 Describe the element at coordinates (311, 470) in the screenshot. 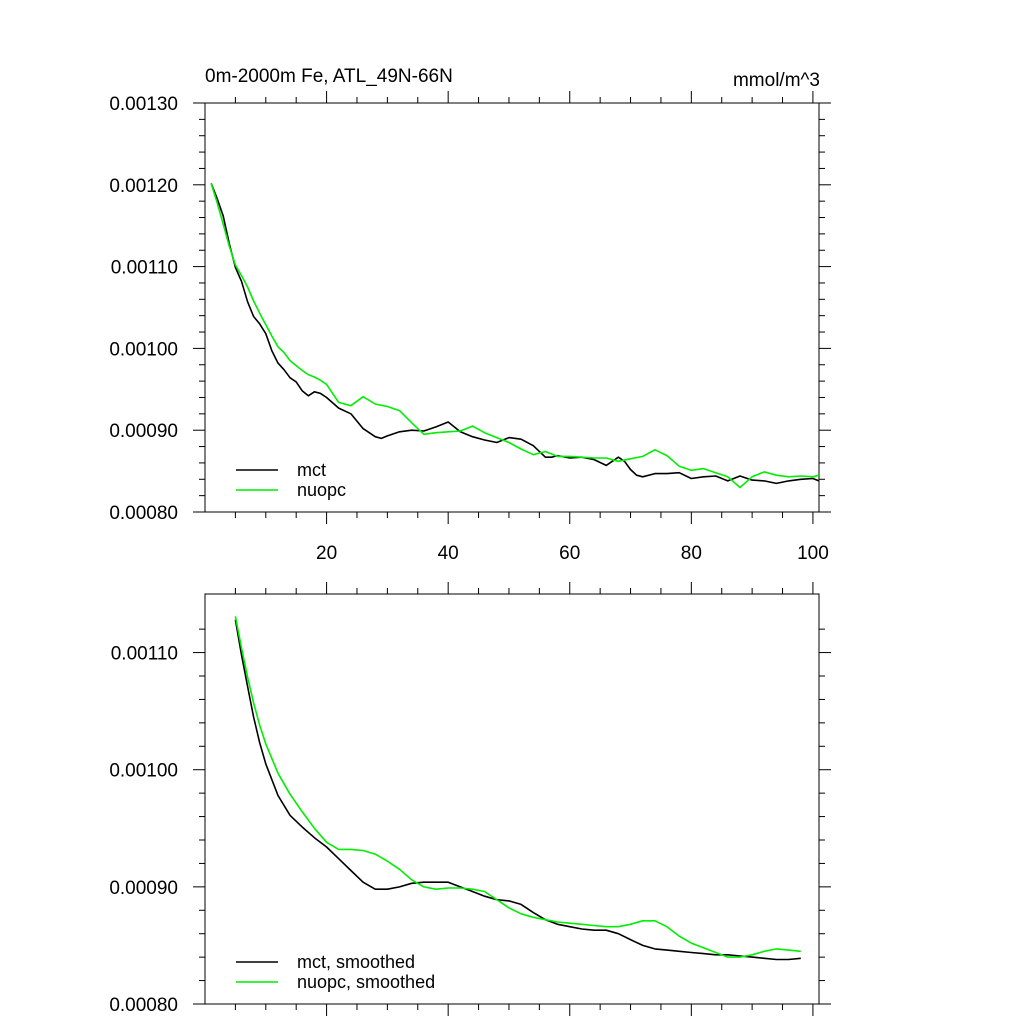

I see `legend-label: mct` at that location.